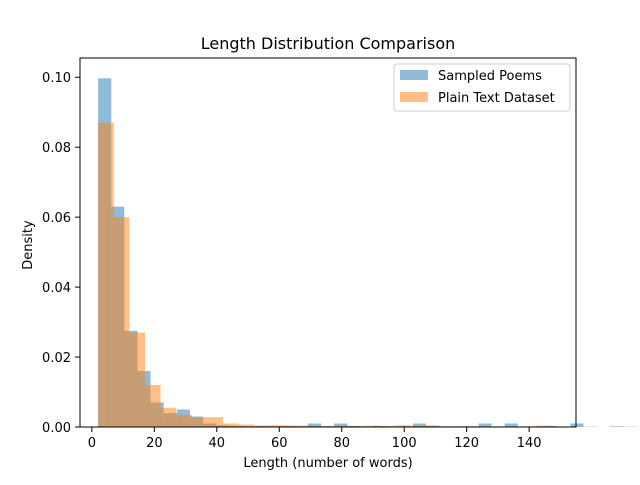  What do you see at coordinates (414, 75) in the screenshot?
I see `legend-swatch-sampled-poems` at bounding box center [414, 75].